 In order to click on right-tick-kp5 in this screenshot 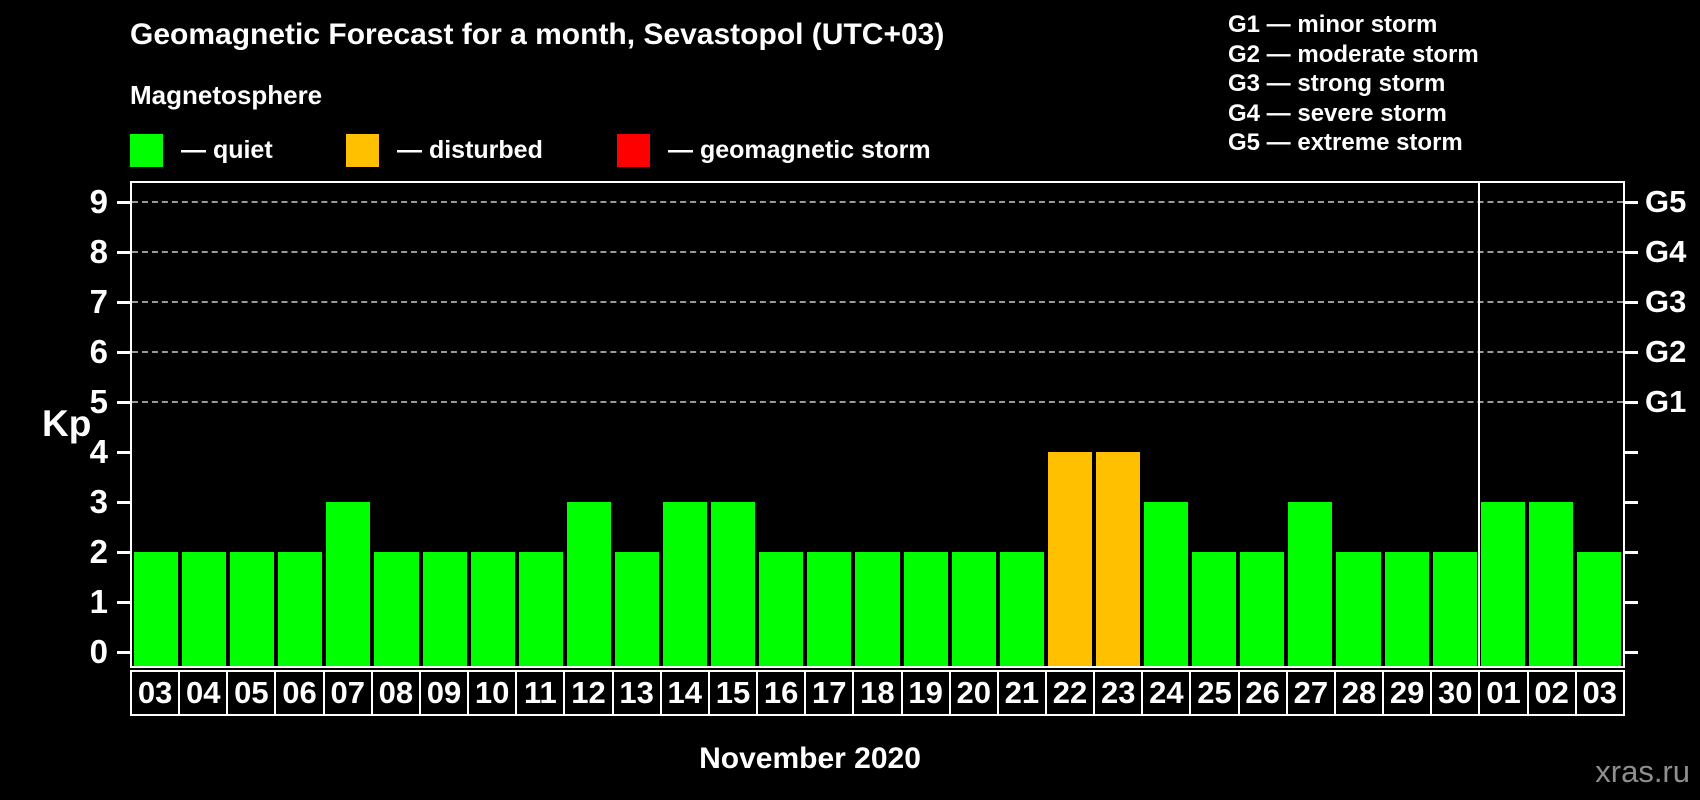, I will do `click(1631, 402)`.